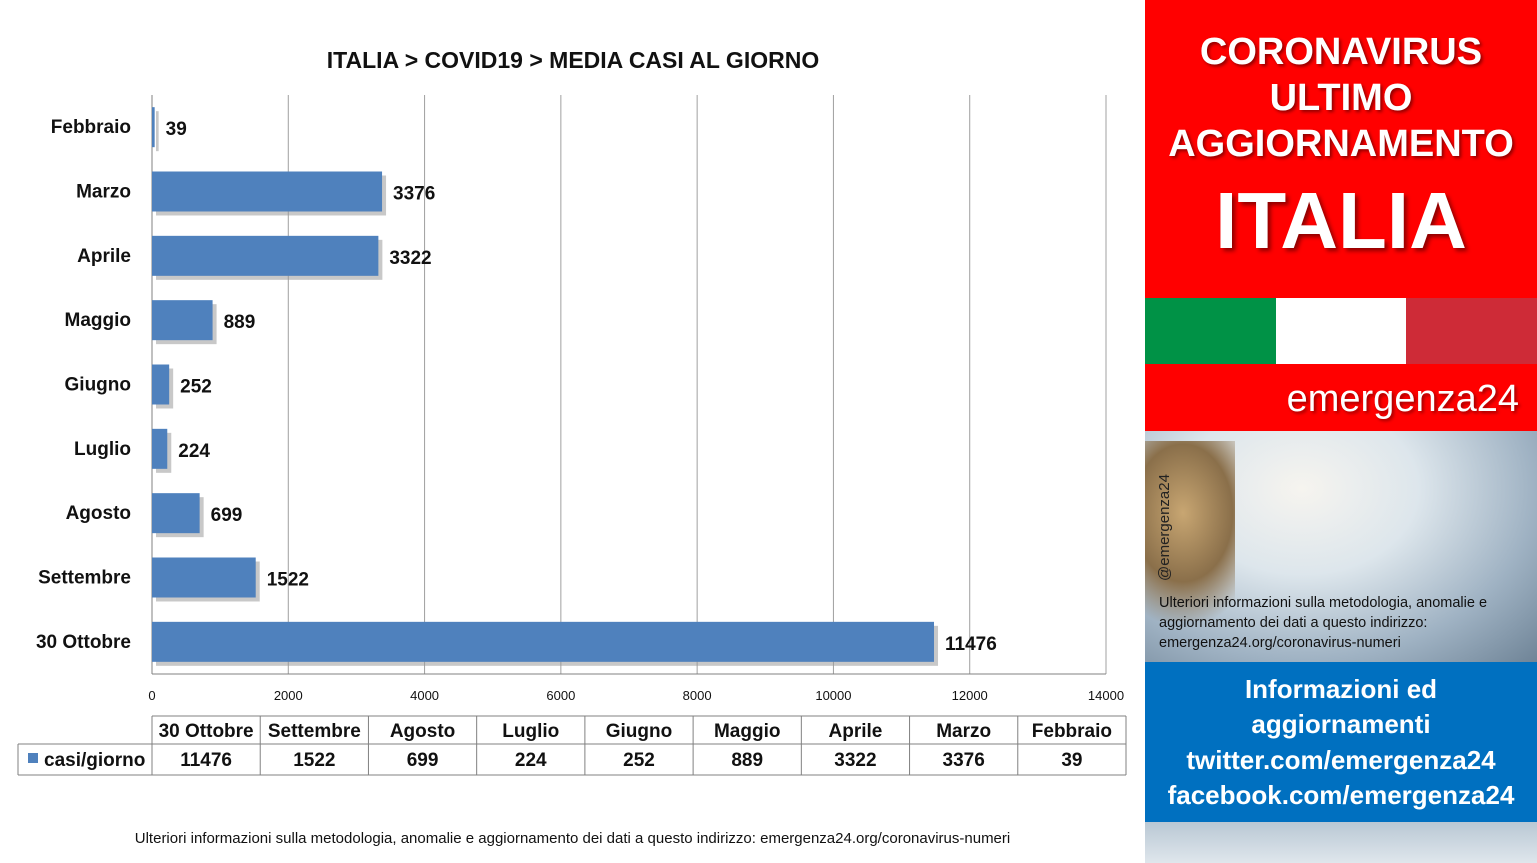 The height and width of the screenshot is (863, 1537). What do you see at coordinates (151, 695) in the screenshot?
I see `x-tick-label: 0` at bounding box center [151, 695].